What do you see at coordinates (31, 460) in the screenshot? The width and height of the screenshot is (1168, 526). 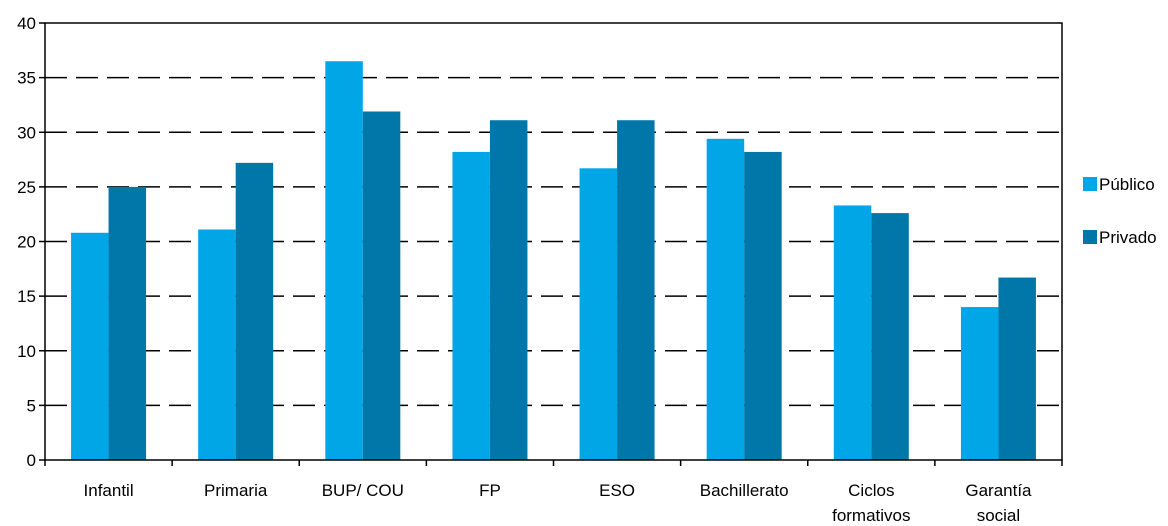 I see `y-tick-label: 0` at bounding box center [31, 460].